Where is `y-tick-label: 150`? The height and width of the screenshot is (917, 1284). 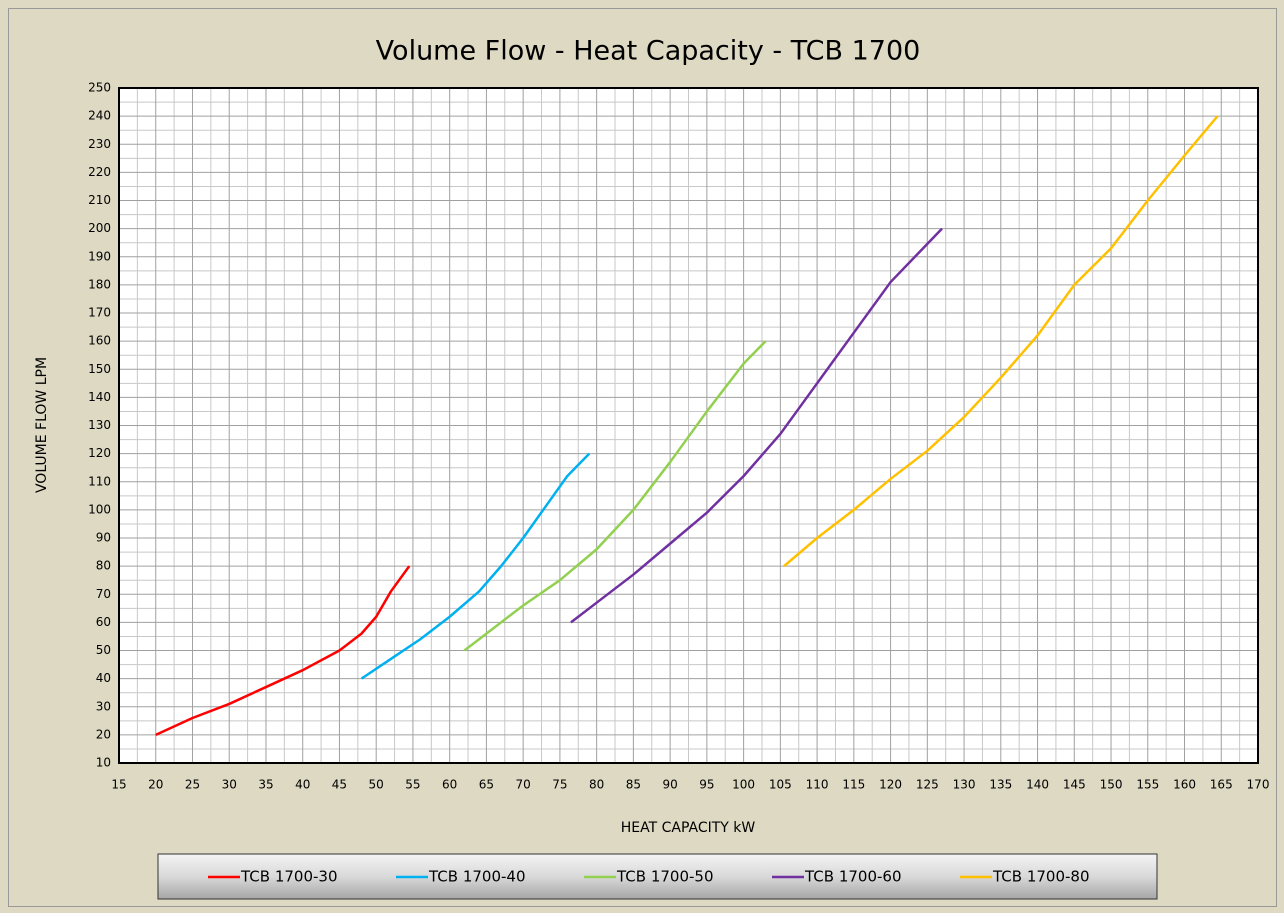
y-tick-label: 150 is located at coordinates (99, 369).